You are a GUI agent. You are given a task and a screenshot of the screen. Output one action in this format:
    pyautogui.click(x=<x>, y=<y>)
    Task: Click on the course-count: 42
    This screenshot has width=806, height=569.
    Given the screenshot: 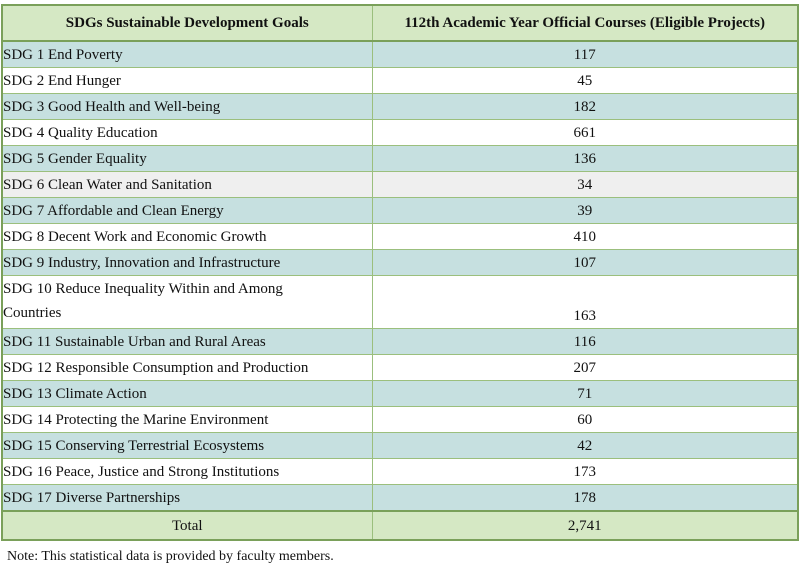 What is the action you would take?
    pyautogui.click(x=585, y=445)
    